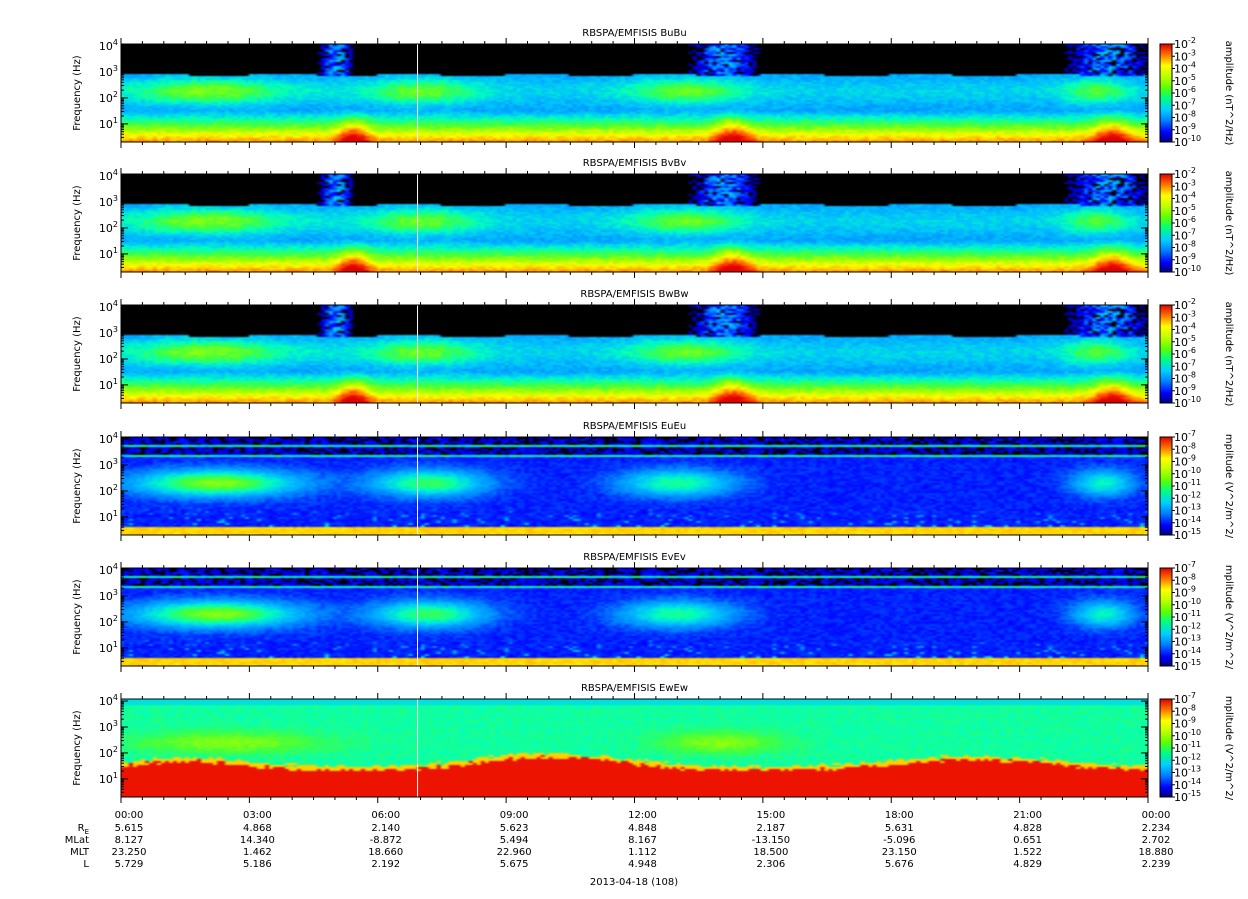  What do you see at coordinates (257, 864) in the screenshot?
I see `ephemeris-value: 5.186` at bounding box center [257, 864].